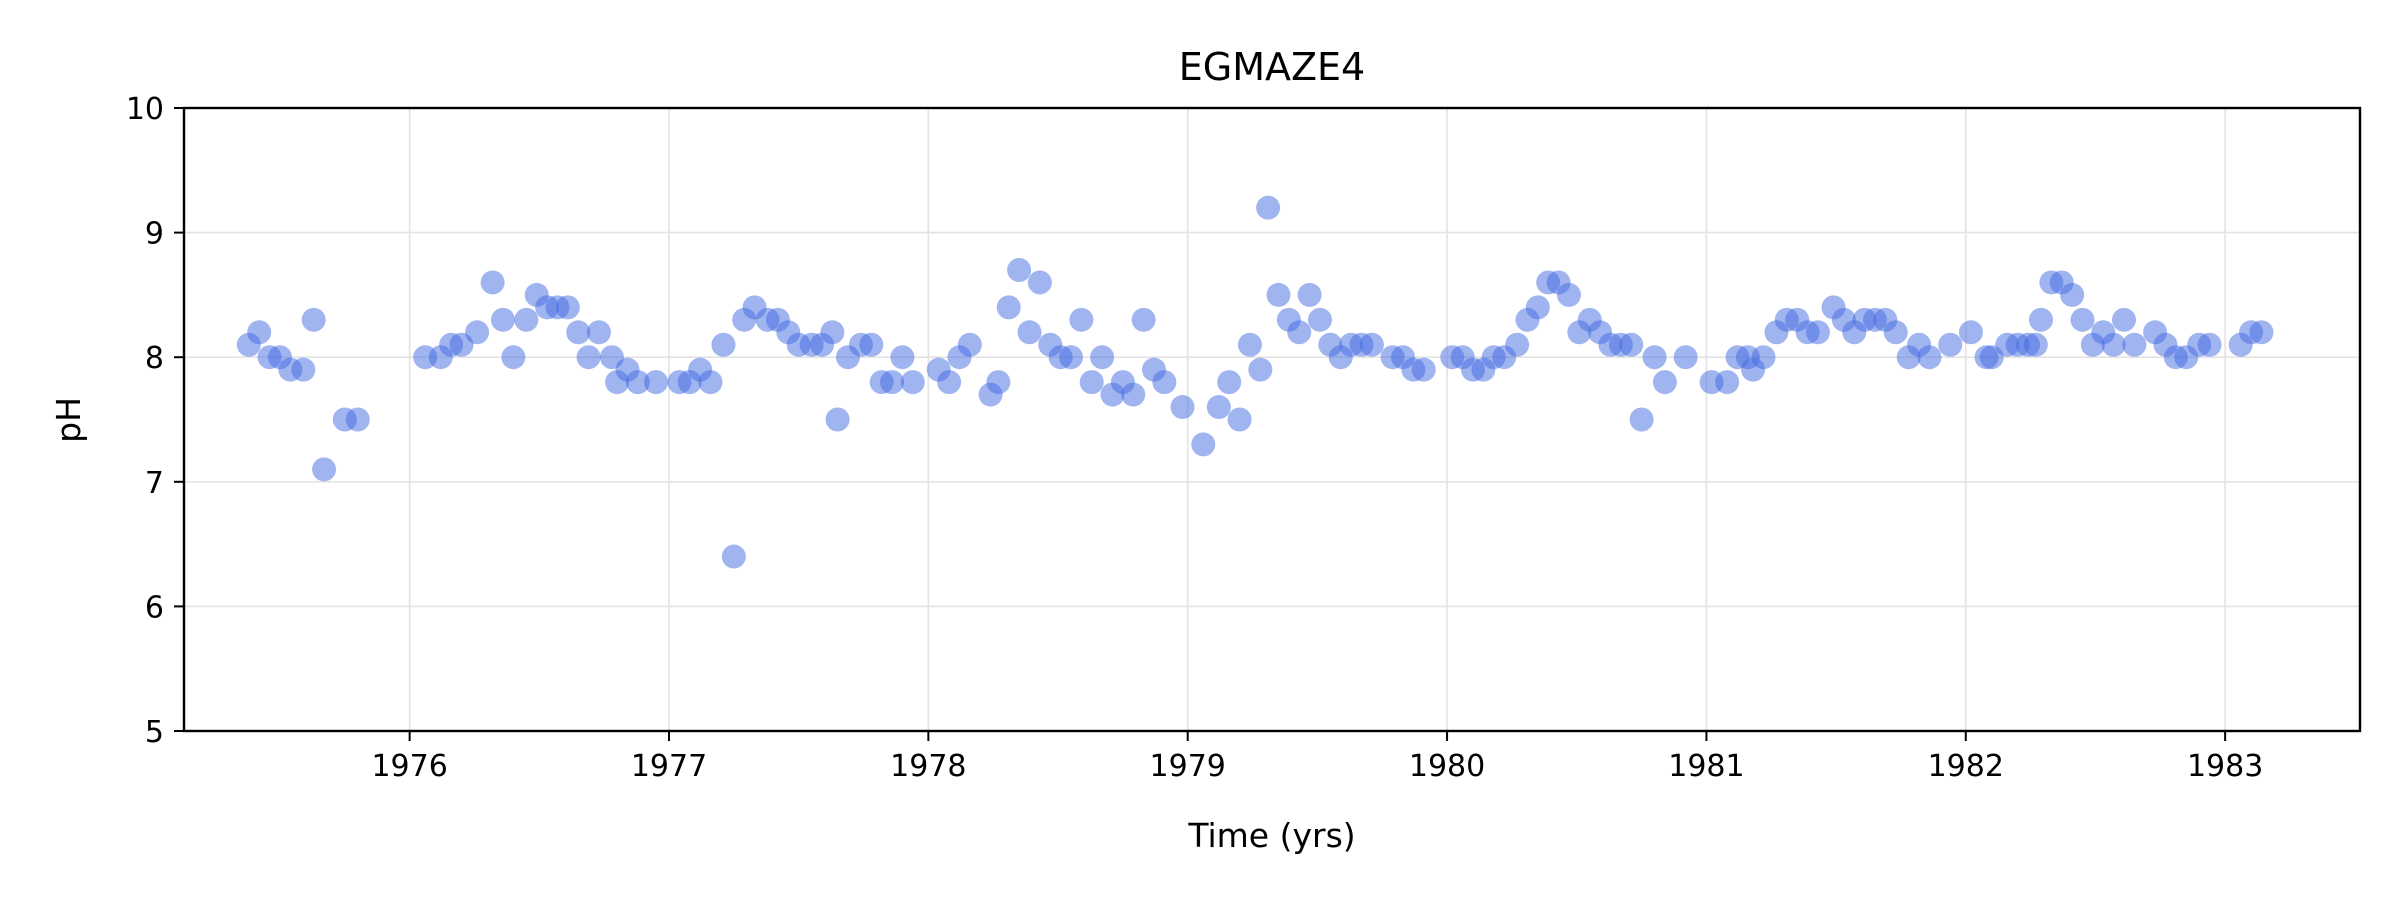 This screenshot has height=900, width=2400. What do you see at coordinates (2225, 766) in the screenshot?
I see `x-tick-label: 1983` at bounding box center [2225, 766].